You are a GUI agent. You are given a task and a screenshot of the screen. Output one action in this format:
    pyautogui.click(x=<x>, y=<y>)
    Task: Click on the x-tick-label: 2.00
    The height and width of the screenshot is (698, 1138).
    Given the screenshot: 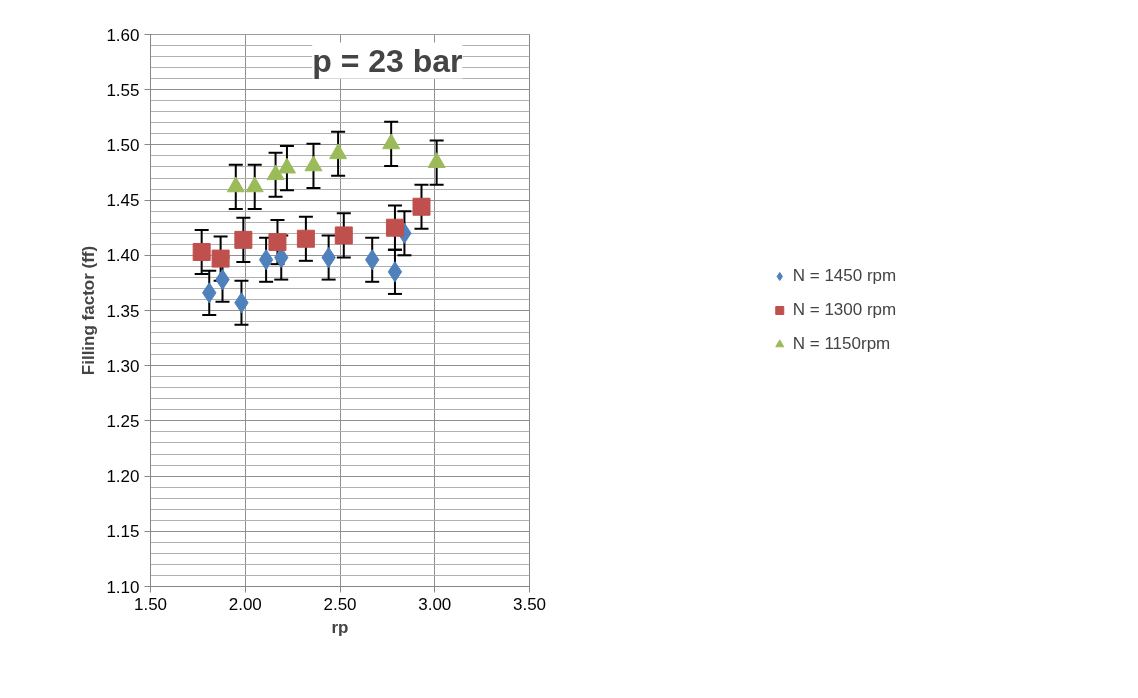 What is the action you would take?
    pyautogui.click(x=245, y=604)
    